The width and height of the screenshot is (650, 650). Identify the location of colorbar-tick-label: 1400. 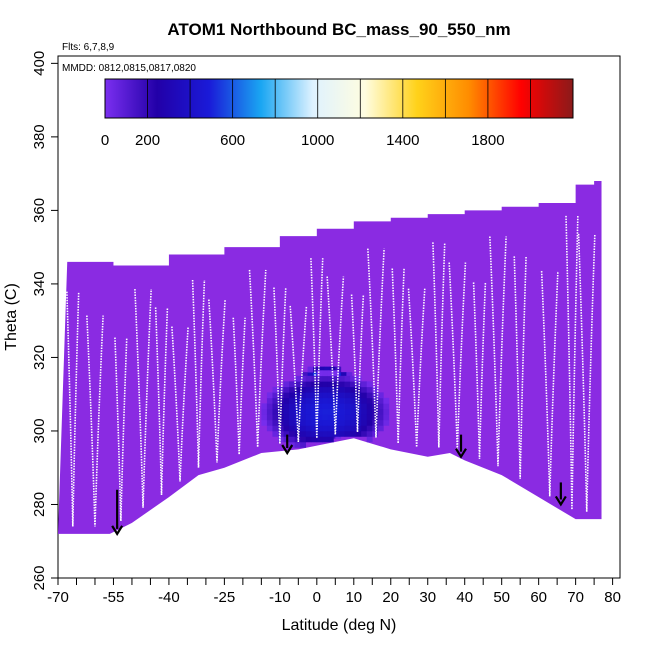
(402, 140).